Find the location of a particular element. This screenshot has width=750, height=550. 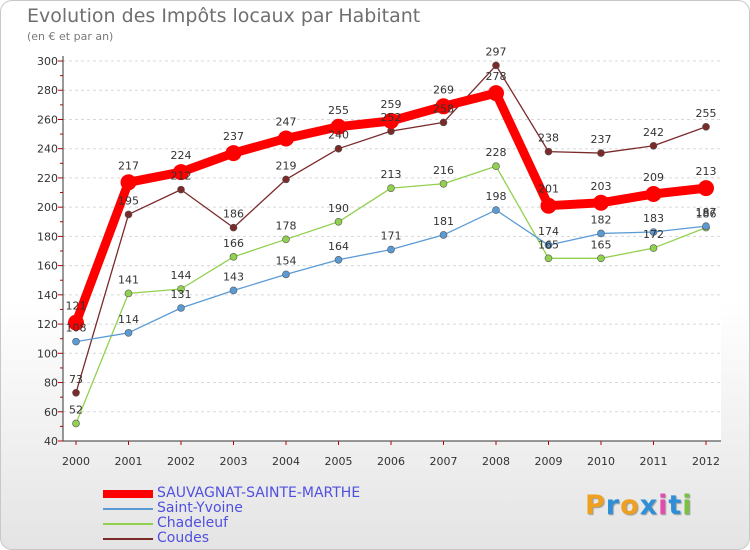

data-label: 183 is located at coordinates (653, 218).